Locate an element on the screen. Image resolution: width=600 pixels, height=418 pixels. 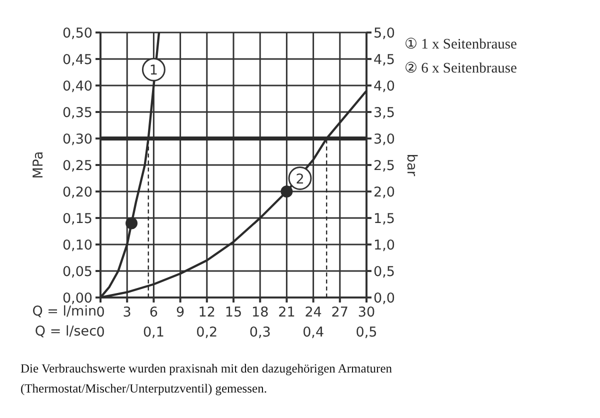
text: Die Verbrauchswerte wurden praxisnah mit den dazugehörigen Armaturen (Thermostat/Mischer/Unterputzventil) gemessen. is located at coordinates (206, 379).